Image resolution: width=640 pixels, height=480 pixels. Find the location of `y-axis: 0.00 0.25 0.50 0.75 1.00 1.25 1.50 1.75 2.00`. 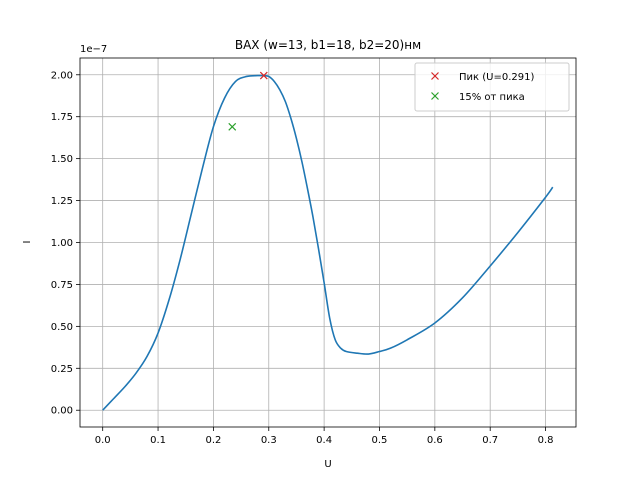

y-axis: 0.00 0.25 0.50 0.75 1.00 1.25 1.50 1.75 2.00 is located at coordinates (65, 243).